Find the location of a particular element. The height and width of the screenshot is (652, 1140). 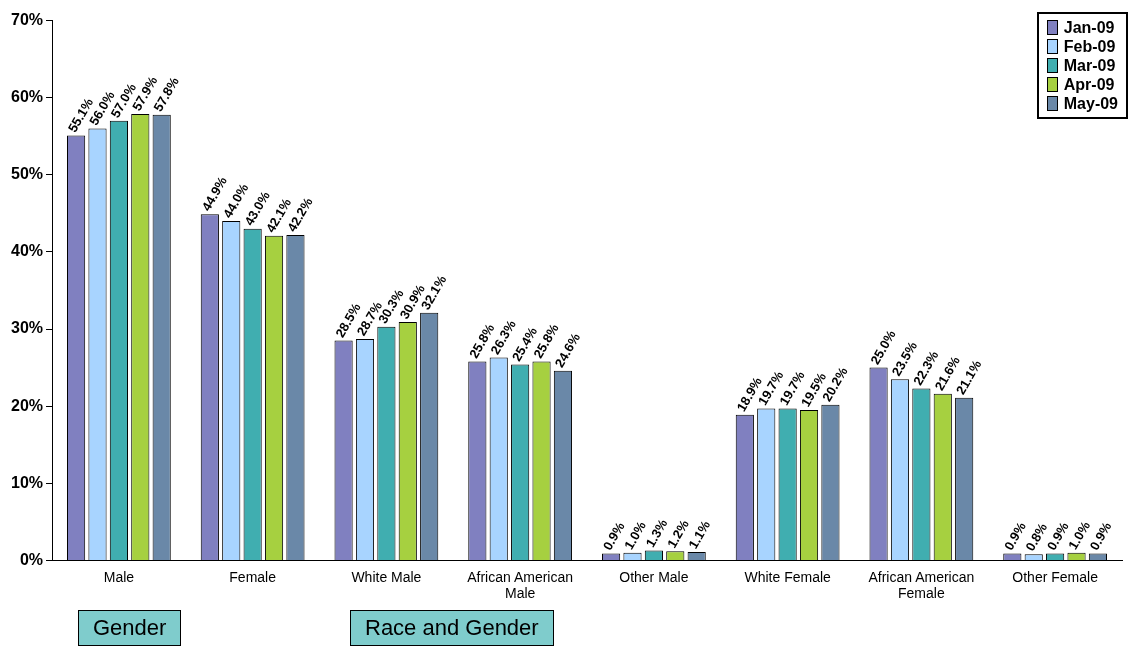

y-tick-label: 20% is located at coordinates (27, 405).